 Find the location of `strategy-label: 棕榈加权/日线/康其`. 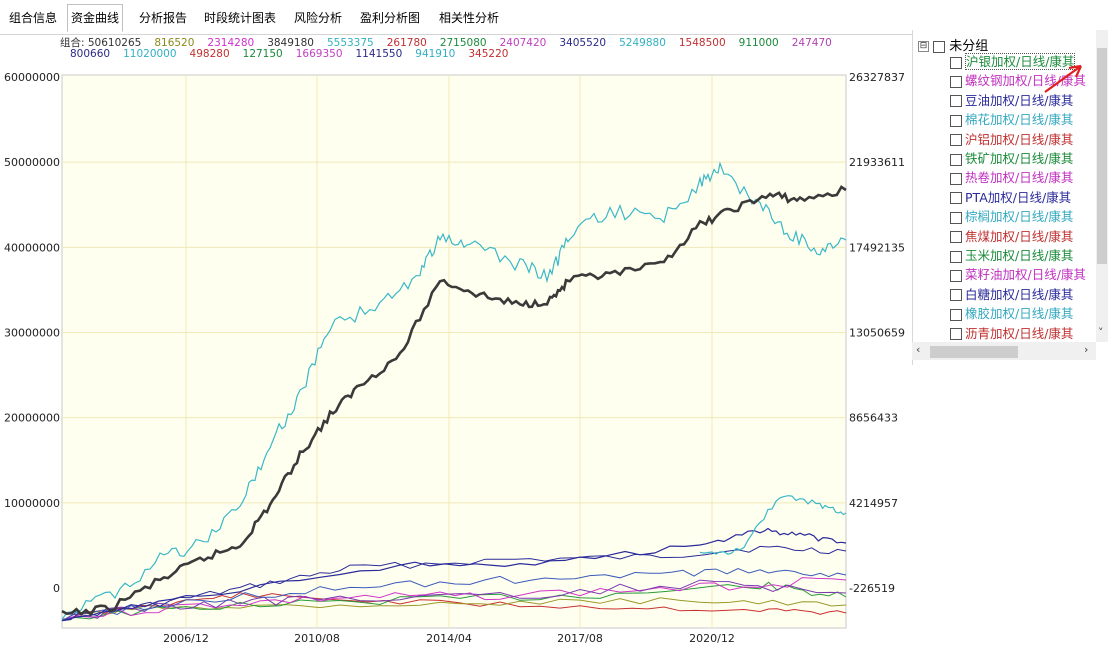

strategy-label: 棕榈加权/日线/康其 is located at coordinates (1019, 217).